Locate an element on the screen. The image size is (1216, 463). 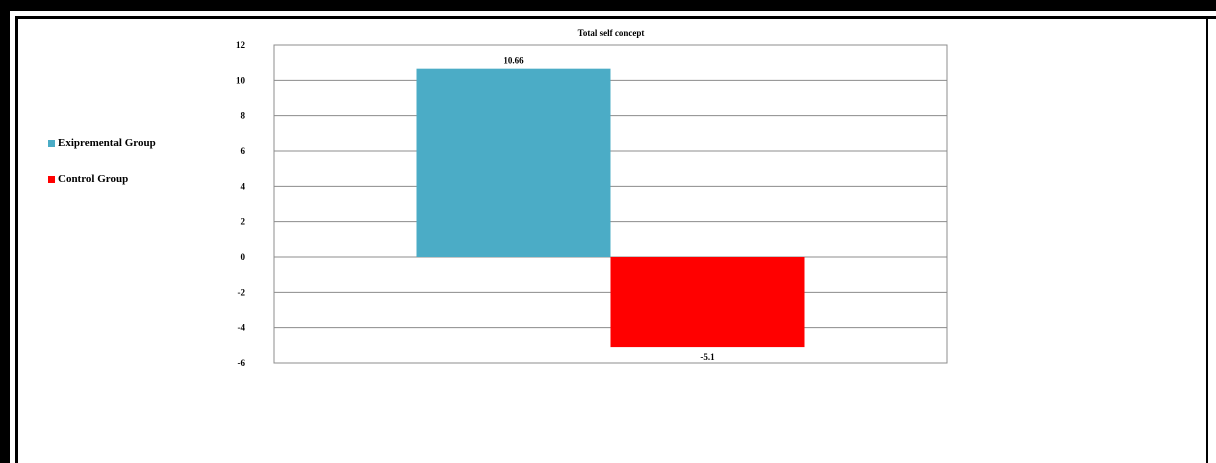
frame-inner-top-border is located at coordinates (616, 17).